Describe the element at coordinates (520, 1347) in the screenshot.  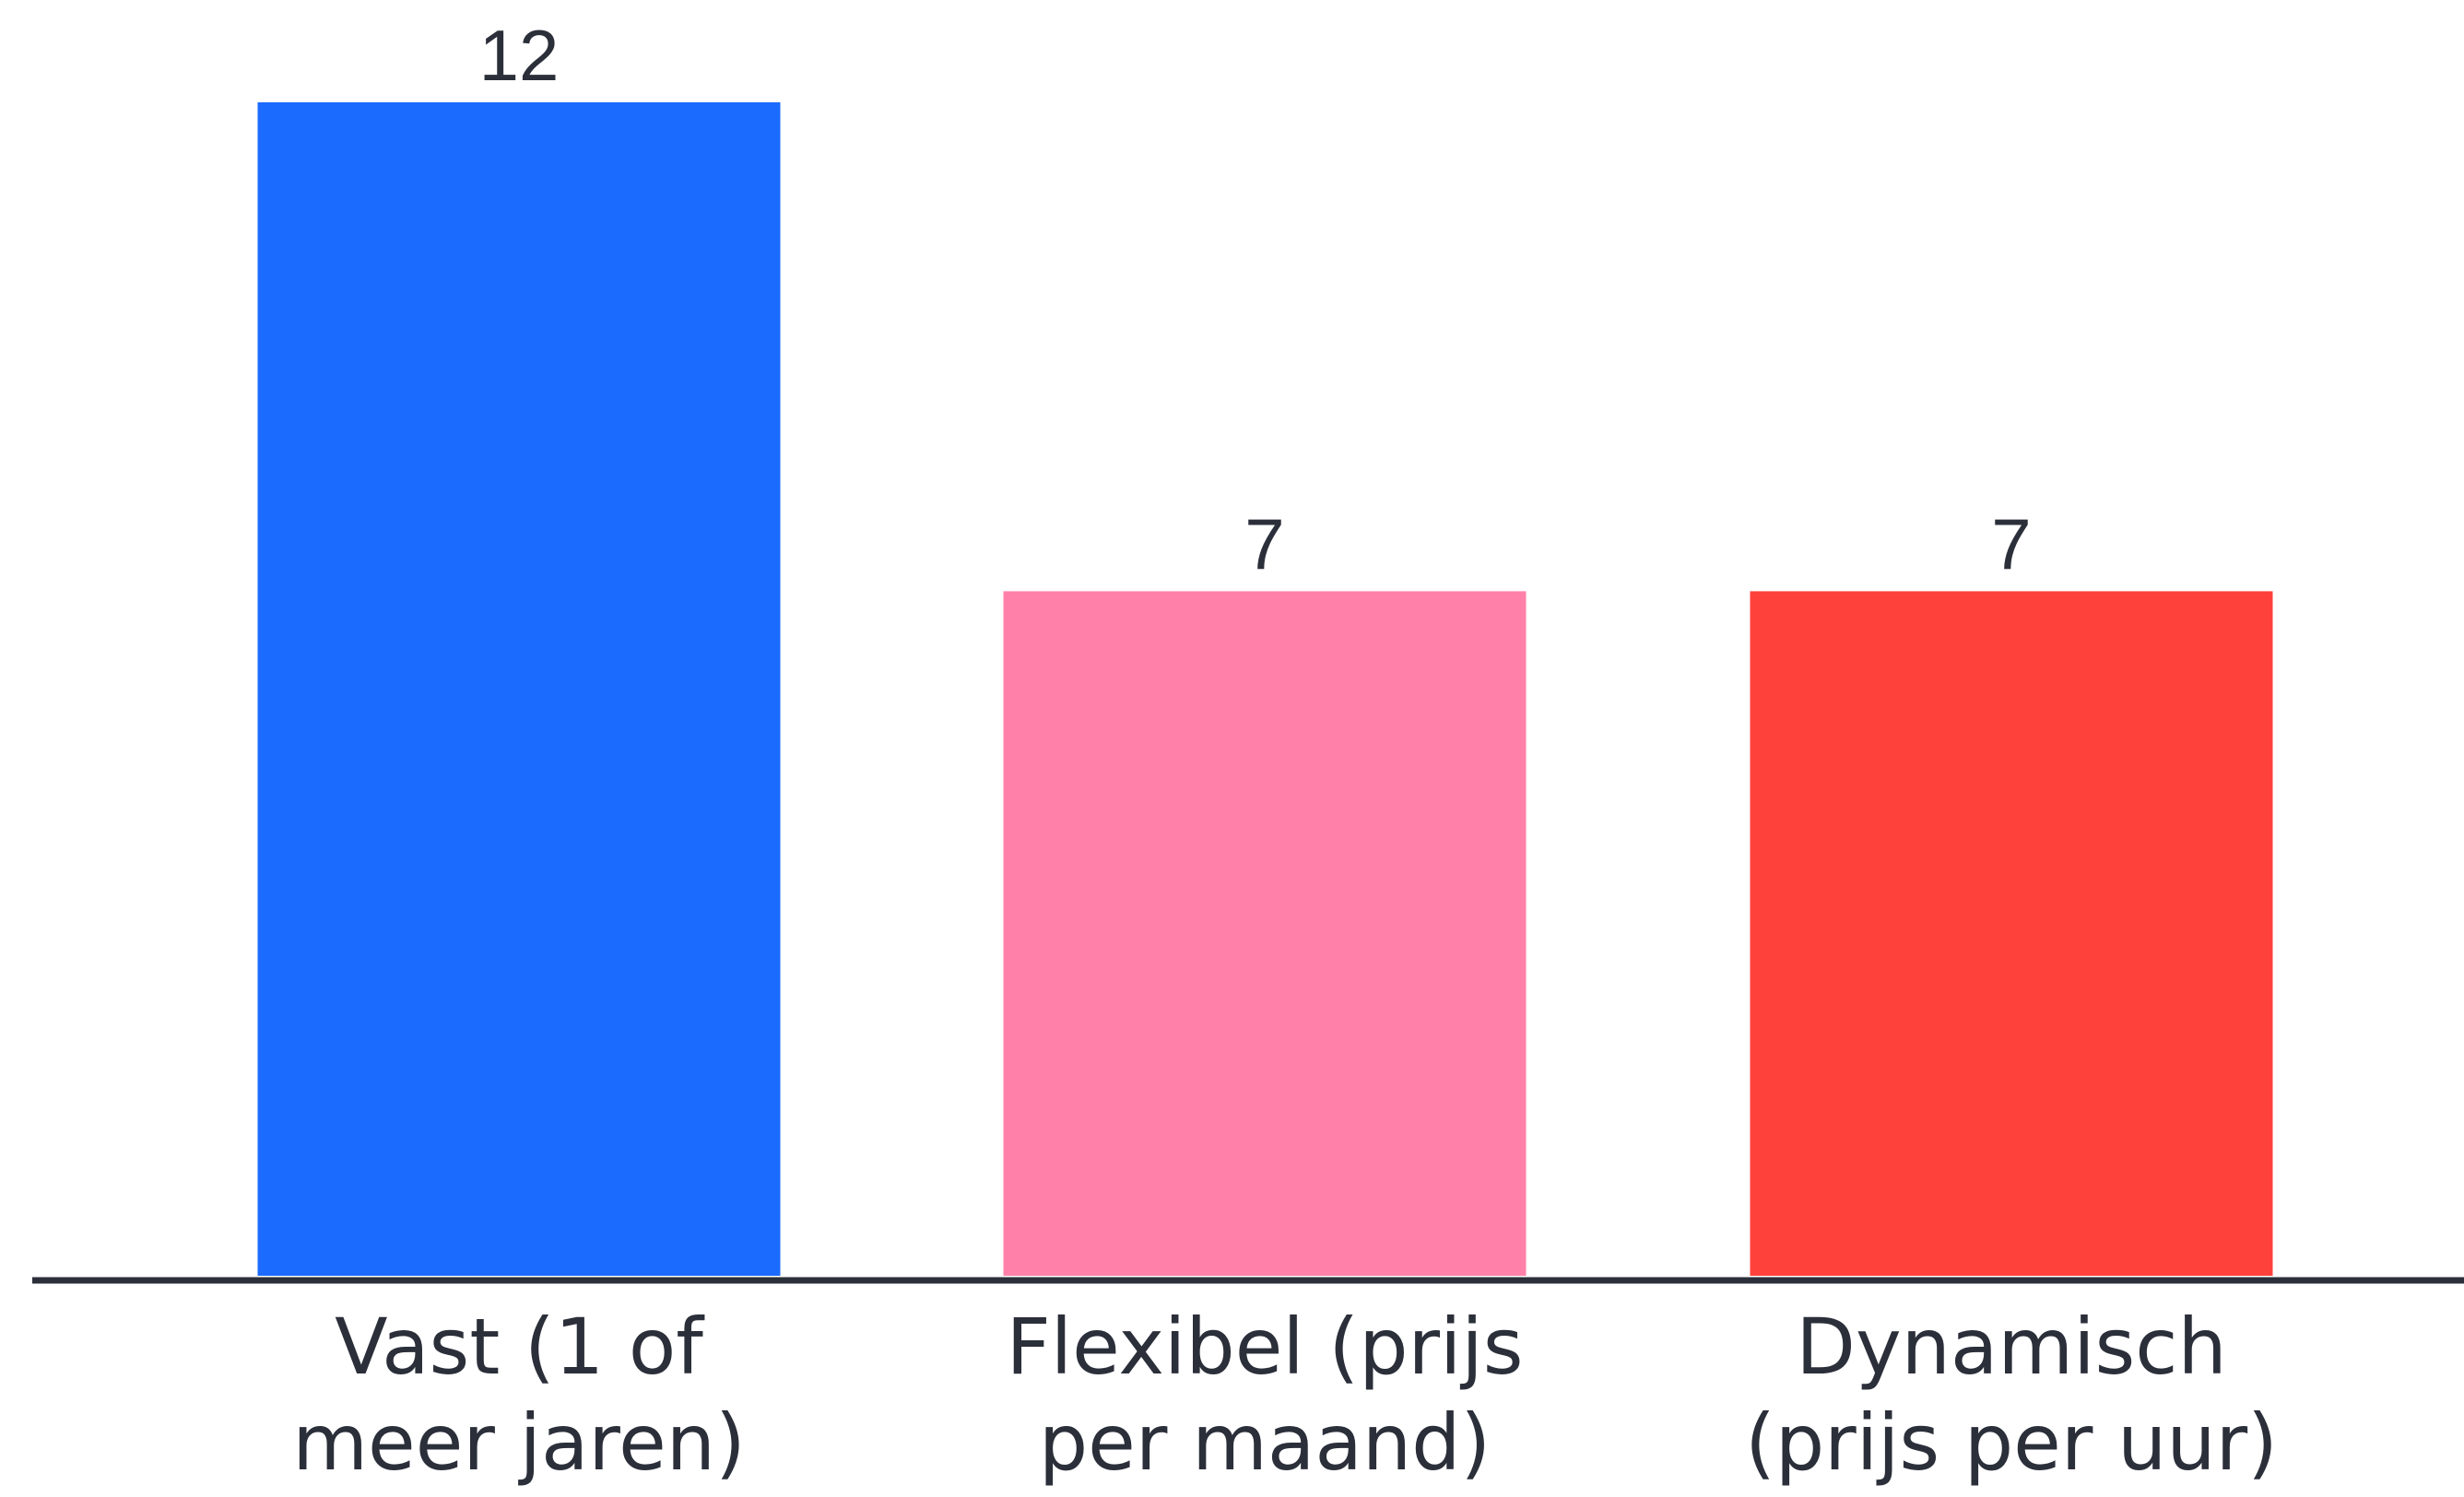
I see `category-label-1-line-1: Vast (1 of` at that location.